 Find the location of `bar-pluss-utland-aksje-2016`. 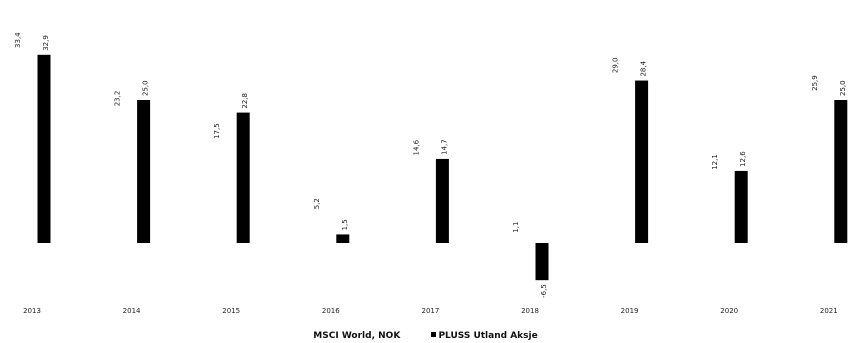

bar-pluss-utland-aksje-2016 is located at coordinates (343, 238).